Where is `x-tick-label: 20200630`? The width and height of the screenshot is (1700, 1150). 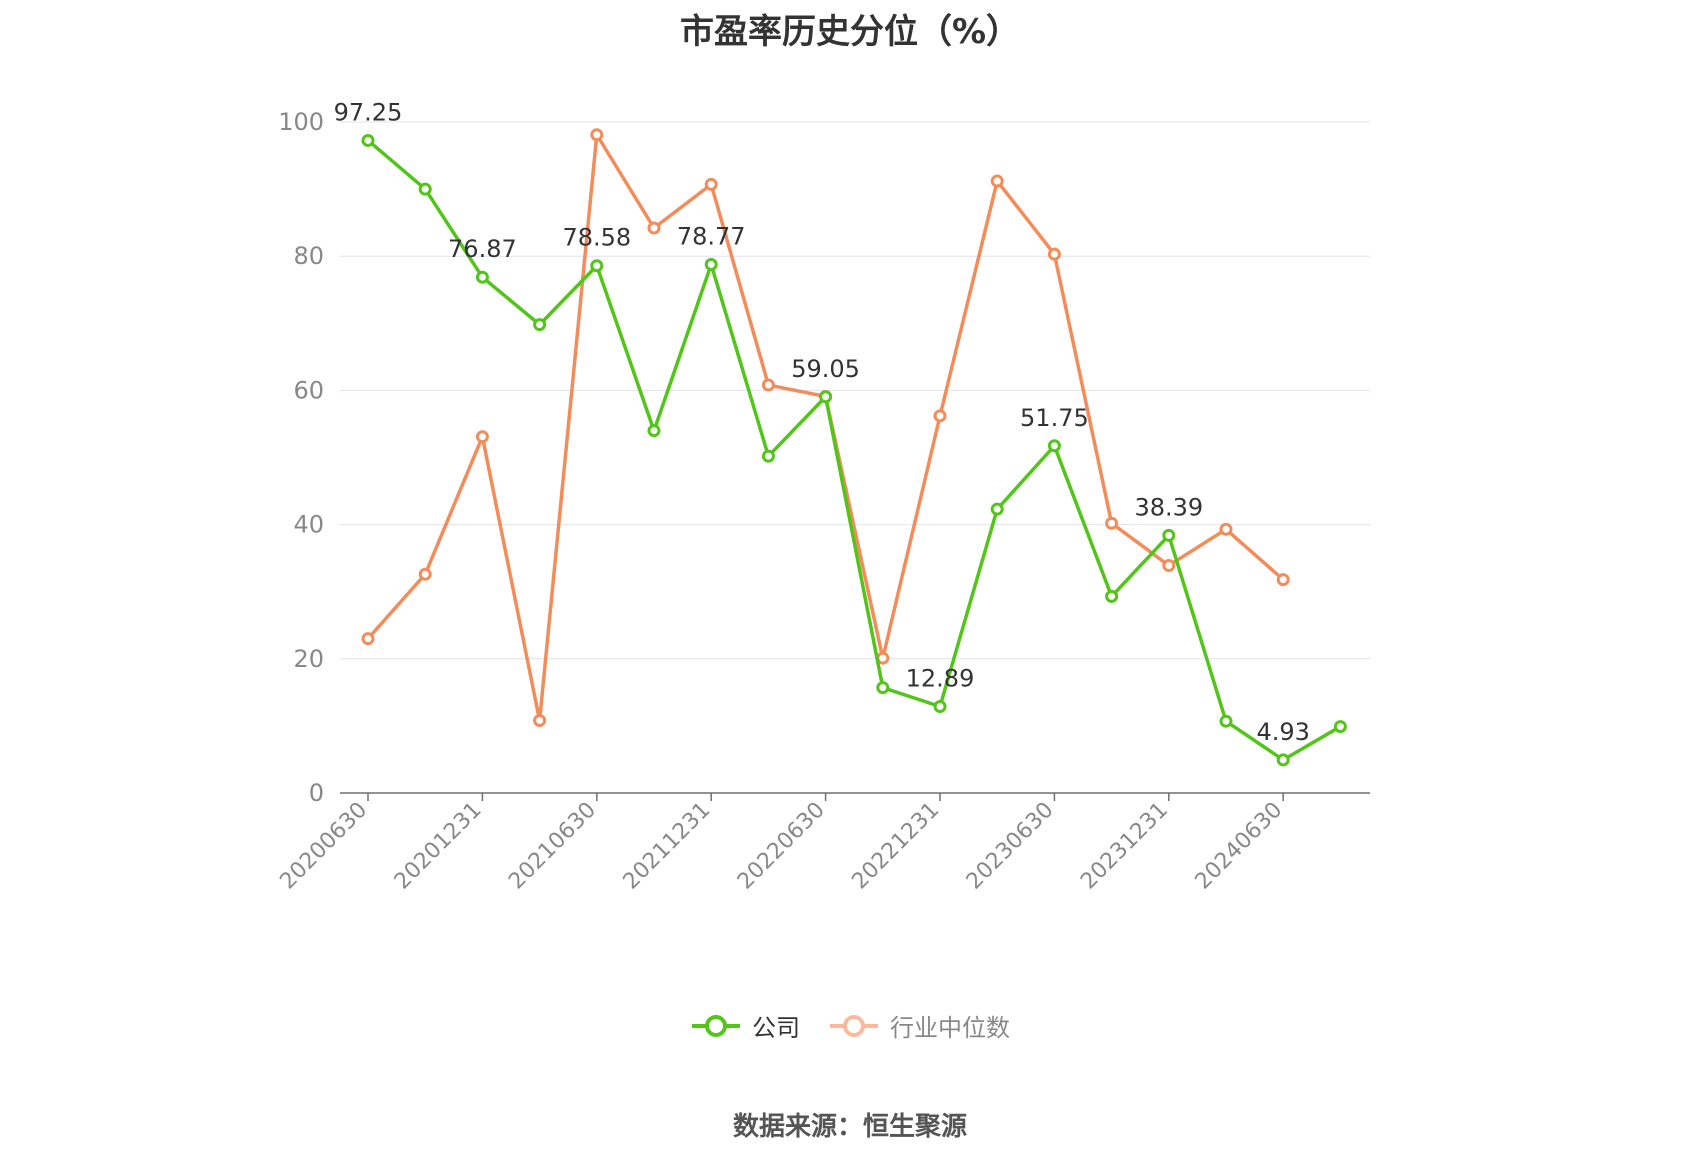 x-tick-label: 20200630 is located at coordinates (323, 846).